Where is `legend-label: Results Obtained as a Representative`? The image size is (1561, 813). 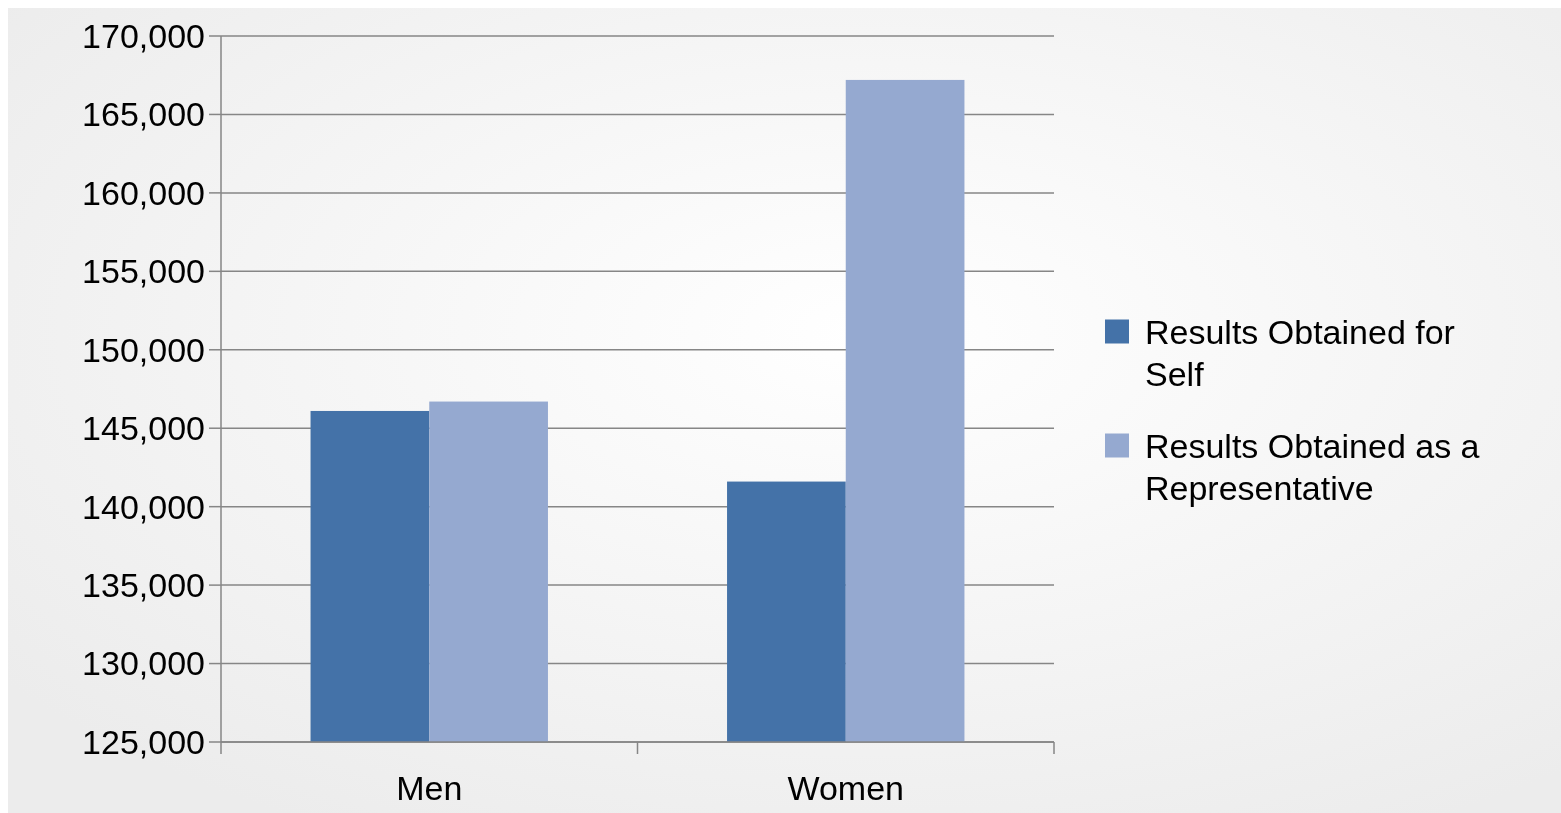
legend-label: Results Obtained as a Representative is located at coordinates (1312, 466).